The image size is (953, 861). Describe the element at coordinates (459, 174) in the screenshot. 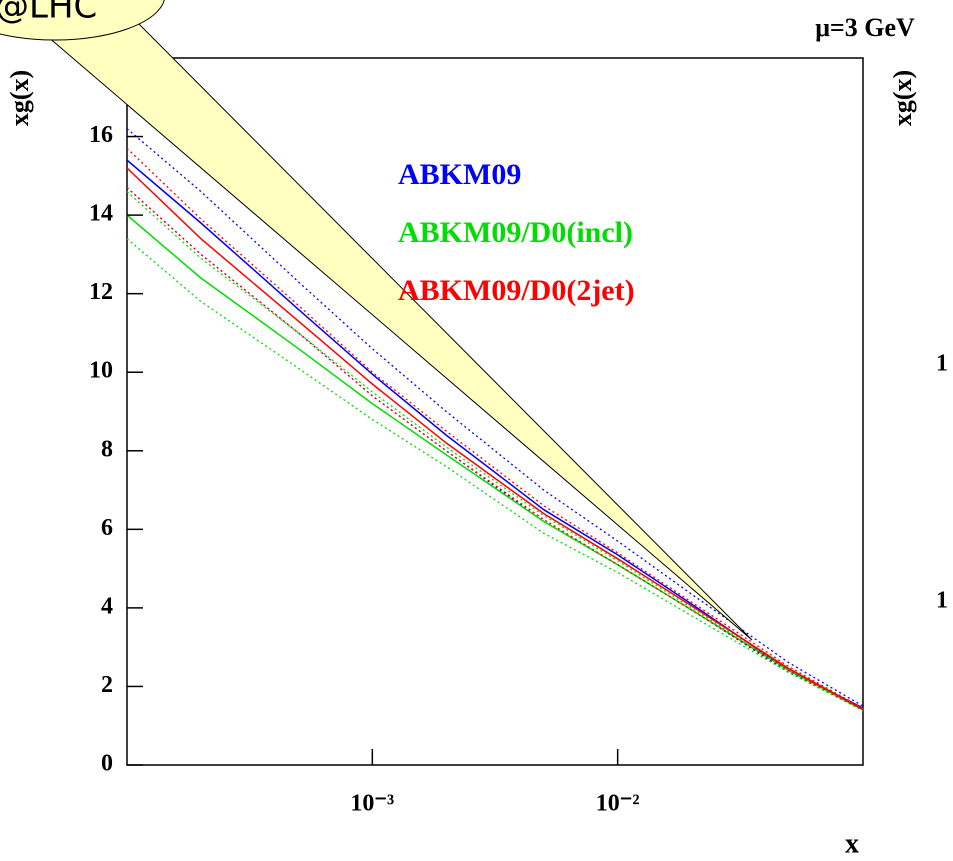

I see `legend-label: ABKM09` at that location.